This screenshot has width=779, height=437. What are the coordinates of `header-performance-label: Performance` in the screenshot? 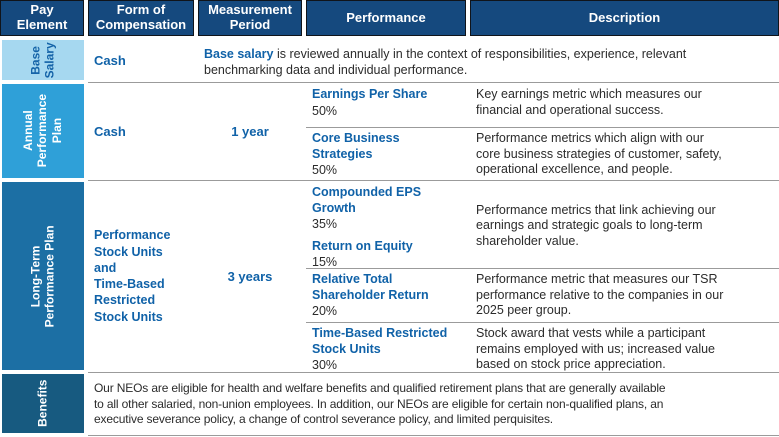 It's located at (386, 17).